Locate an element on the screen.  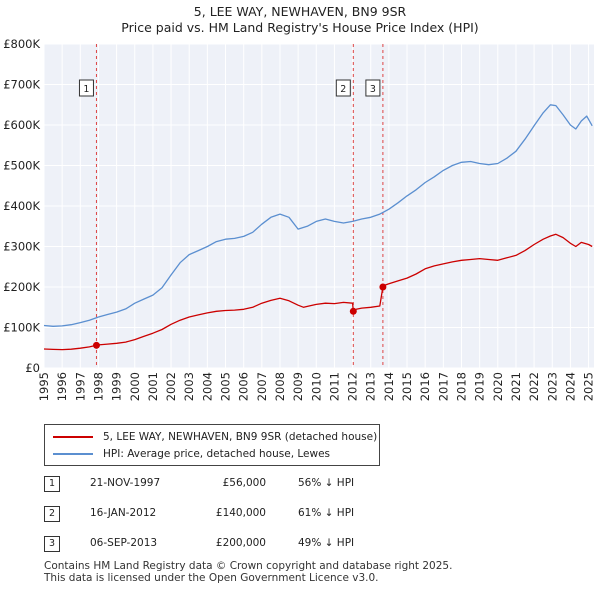
sale-marker-1: 1 is located at coordinates (52, 484).